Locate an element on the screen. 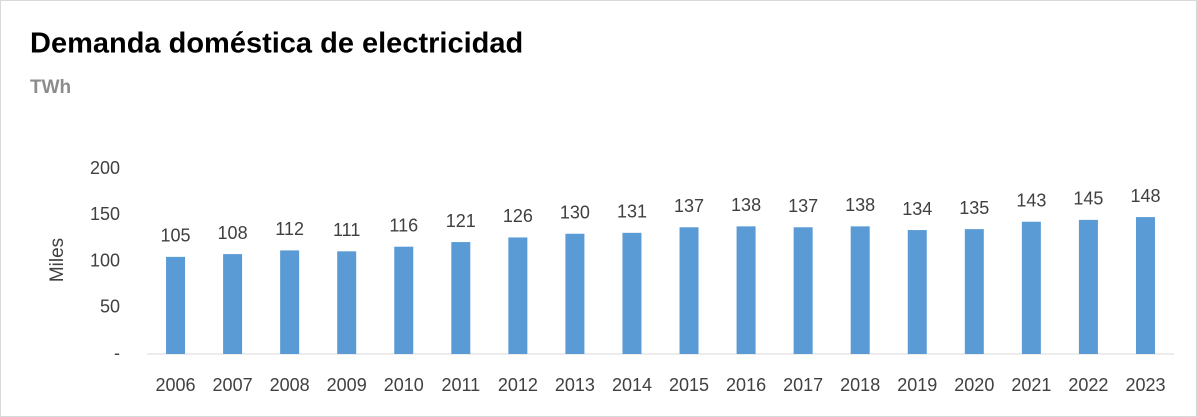  data-label: 148 is located at coordinates (1145, 196).